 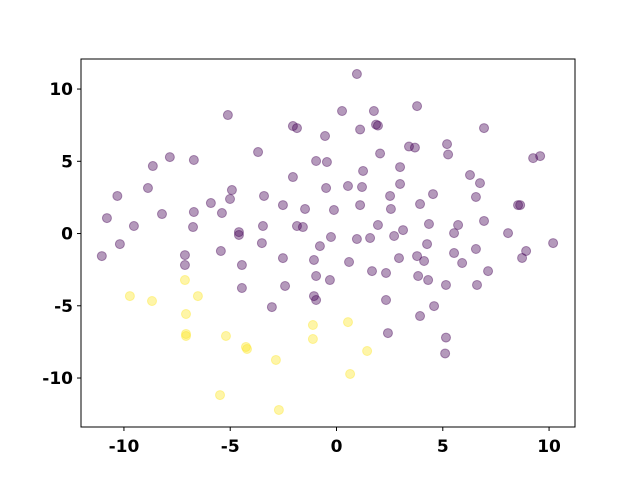 I want to click on y-tick-label: 5, so click(x=67, y=162).